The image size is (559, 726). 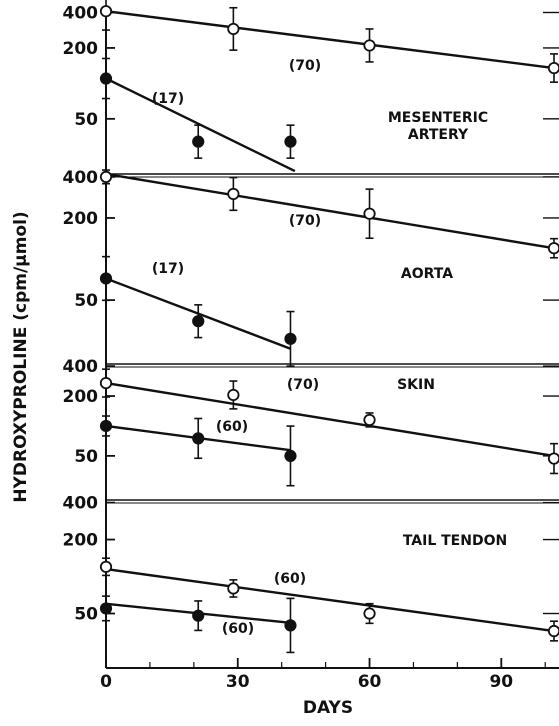 What do you see at coordinates (455, 541) in the screenshot?
I see `panel-title: TAIL TENDON` at bounding box center [455, 541].